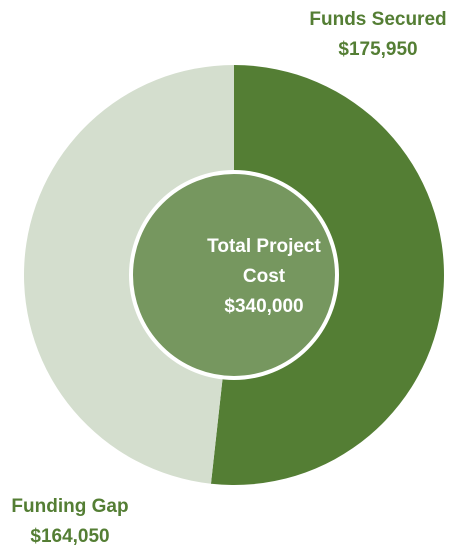 The height and width of the screenshot is (552, 458). Describe the element at coordinates (264, 261) in the screenshot. I see `center-title: Total Project Cost` at that location.